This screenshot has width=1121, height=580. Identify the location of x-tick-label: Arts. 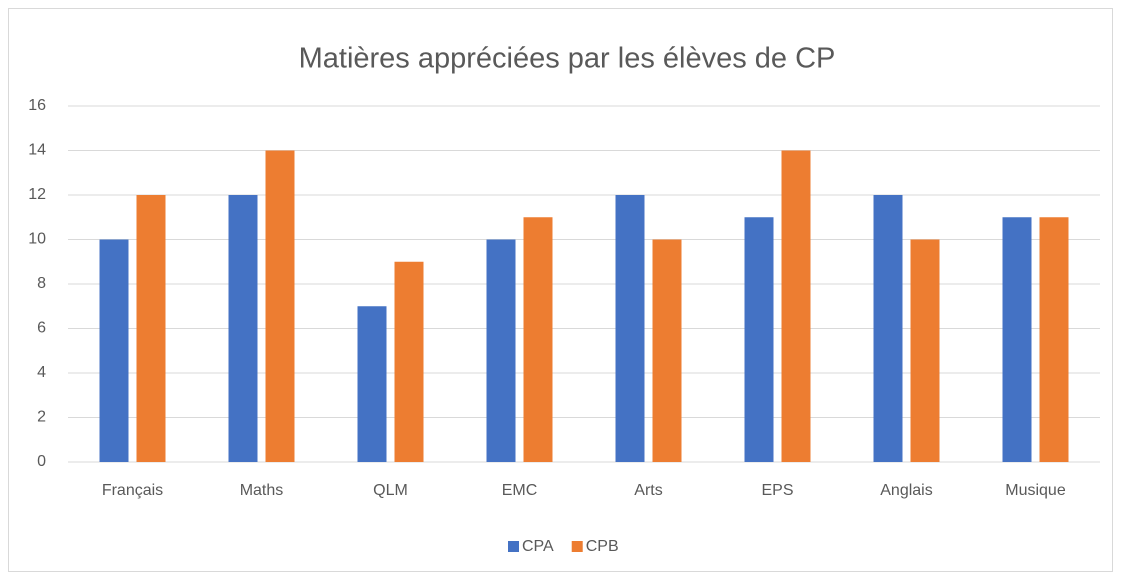
(648, 490).